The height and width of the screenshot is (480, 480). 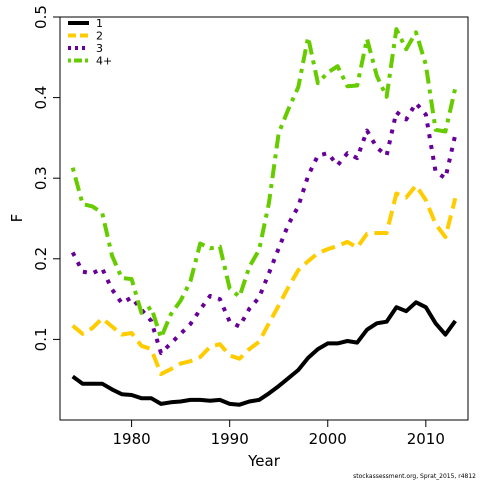 What do you see at coordinates (41, 259) in the screenshot?
I see `y-tick-label: 0.2` at bounding box center [41, 259].